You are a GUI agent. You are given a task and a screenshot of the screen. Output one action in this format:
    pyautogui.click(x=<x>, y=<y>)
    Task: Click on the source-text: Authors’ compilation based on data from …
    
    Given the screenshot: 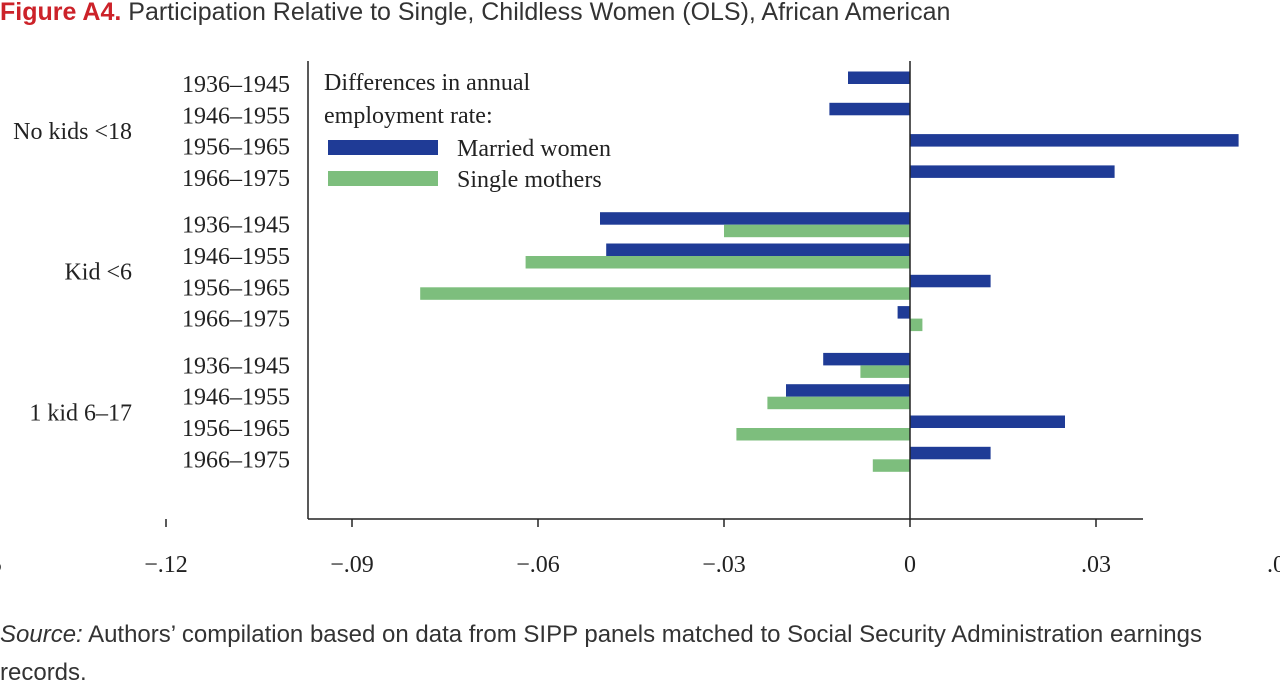 What is the action you would take?
    pyautogui.click(x=601, y=653)
    